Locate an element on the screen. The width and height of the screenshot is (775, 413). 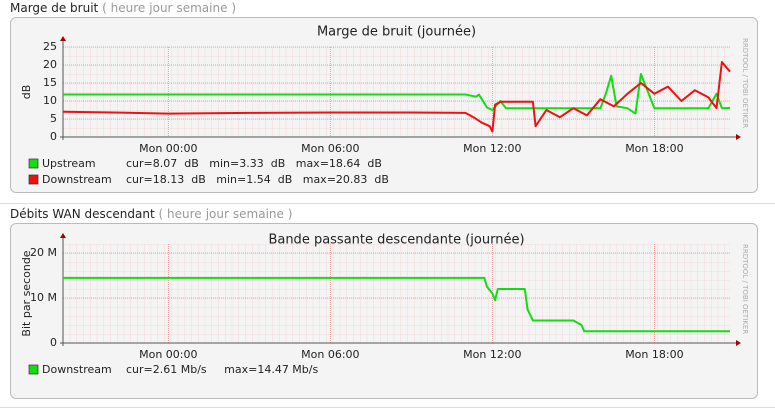
y-axis-label: Bit par seconde is located at coordinates (26, 293).